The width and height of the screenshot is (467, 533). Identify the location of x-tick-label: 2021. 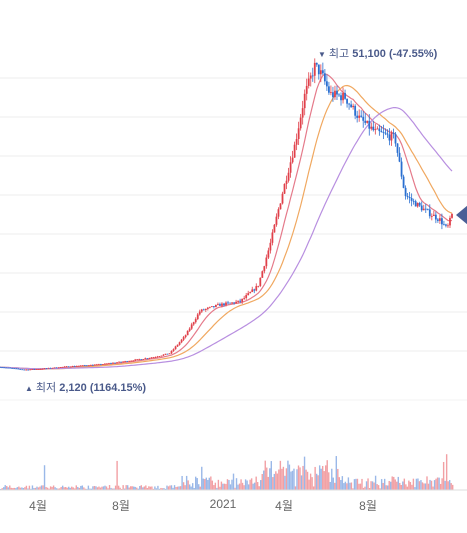
(223, 504).